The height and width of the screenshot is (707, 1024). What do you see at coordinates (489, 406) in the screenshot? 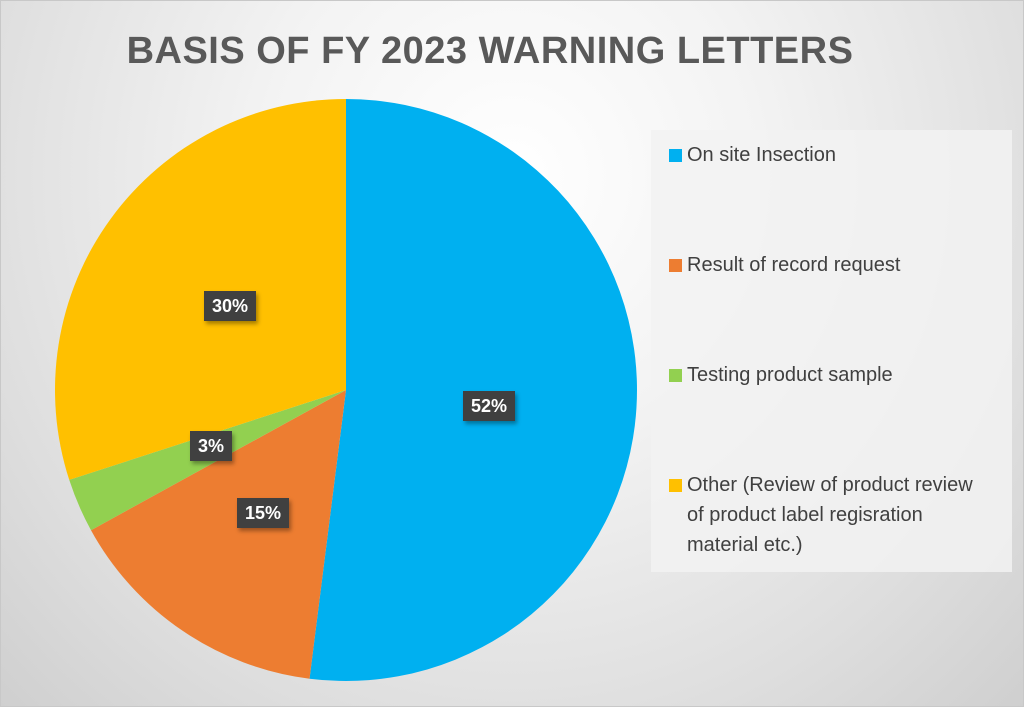
I see `data-label-on-site-inspection: 52%` at bounding box center [489, 406].